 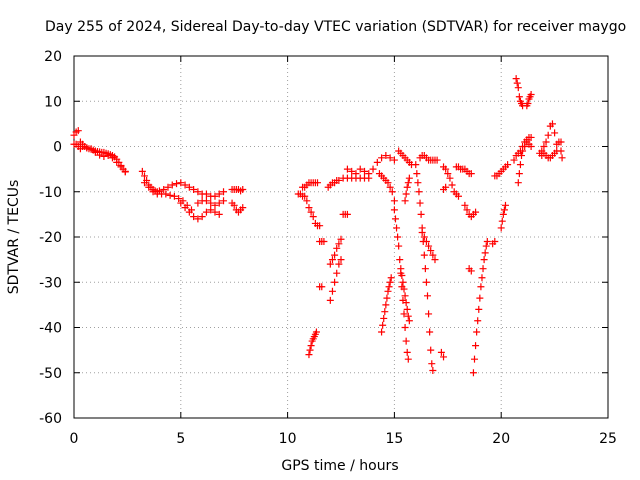 I want to click on series-arc20, so click(x=358, y=171).